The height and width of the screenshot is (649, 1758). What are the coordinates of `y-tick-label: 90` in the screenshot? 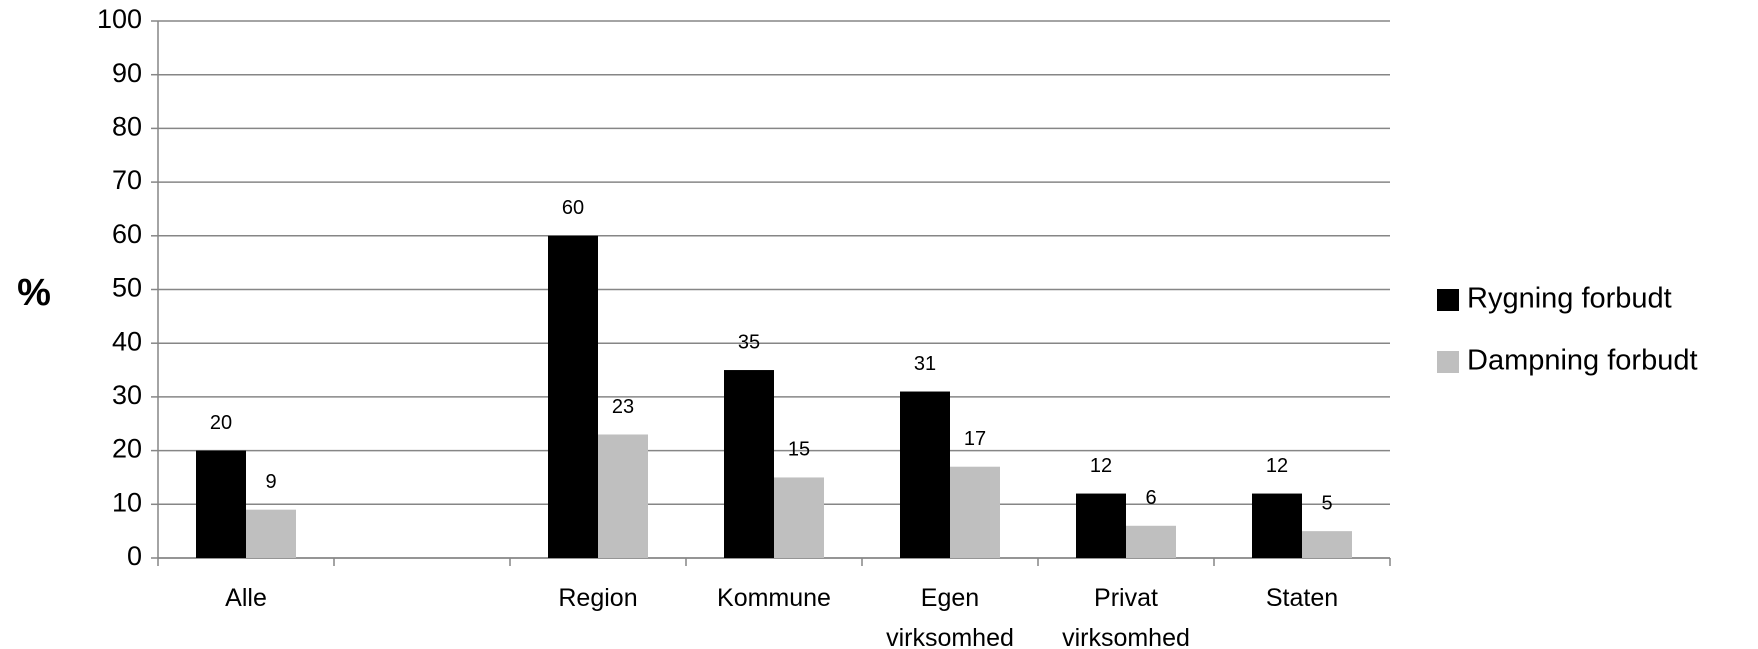 It's located at (127, 73).